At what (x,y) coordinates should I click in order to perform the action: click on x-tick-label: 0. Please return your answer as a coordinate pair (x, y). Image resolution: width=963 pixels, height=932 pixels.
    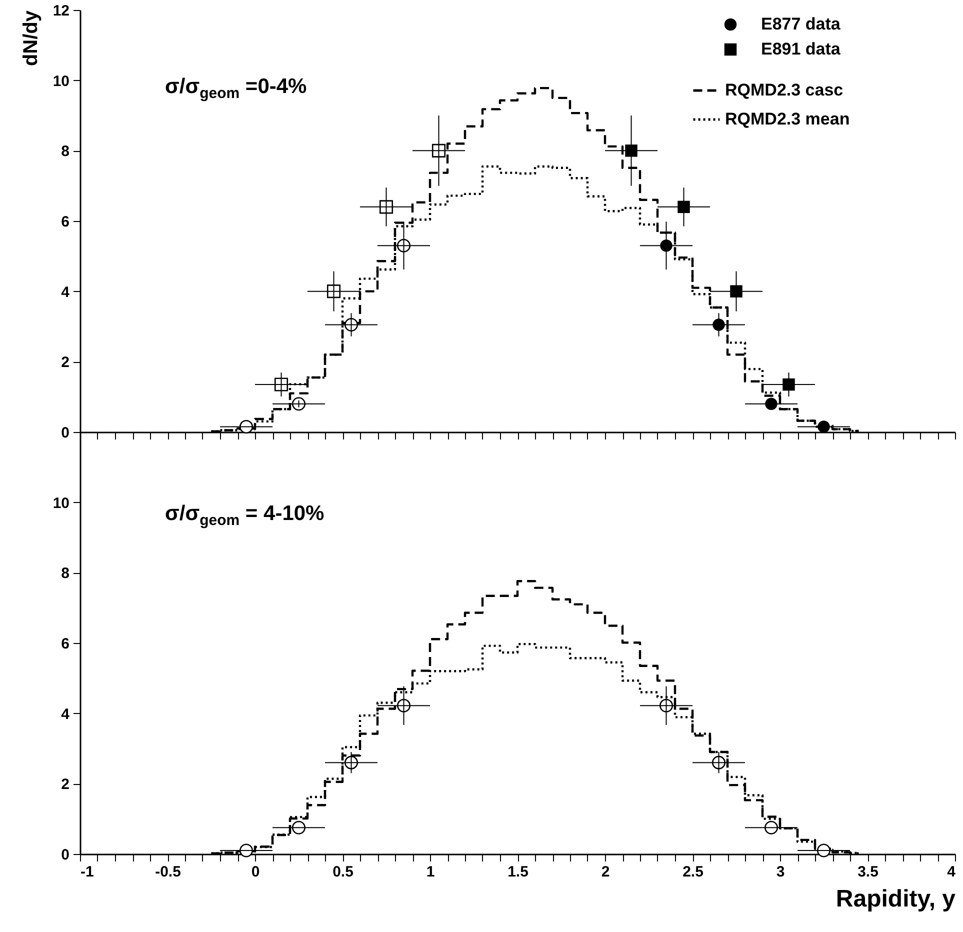
    Looking at the image, I should click on (255, 872).